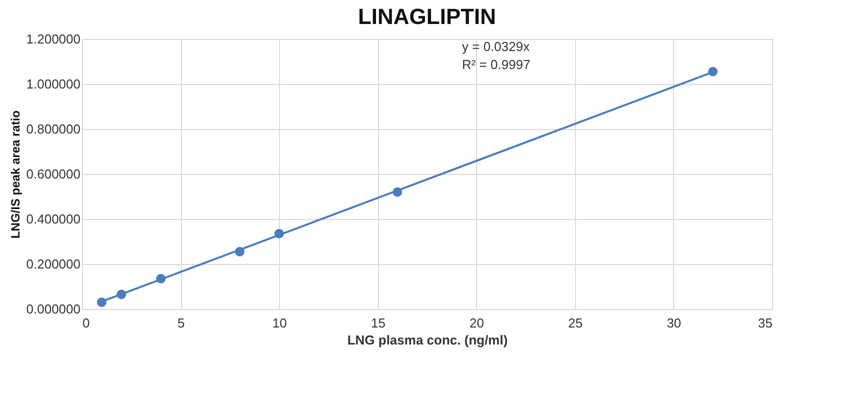 The height and width of the screenshot is (406, 841). What do you see at coordinates (427, 340) in the screenshot?
I see `x-axis-title: LNG plasma conc. (ng/ml)` at bounding box center [427, 340].